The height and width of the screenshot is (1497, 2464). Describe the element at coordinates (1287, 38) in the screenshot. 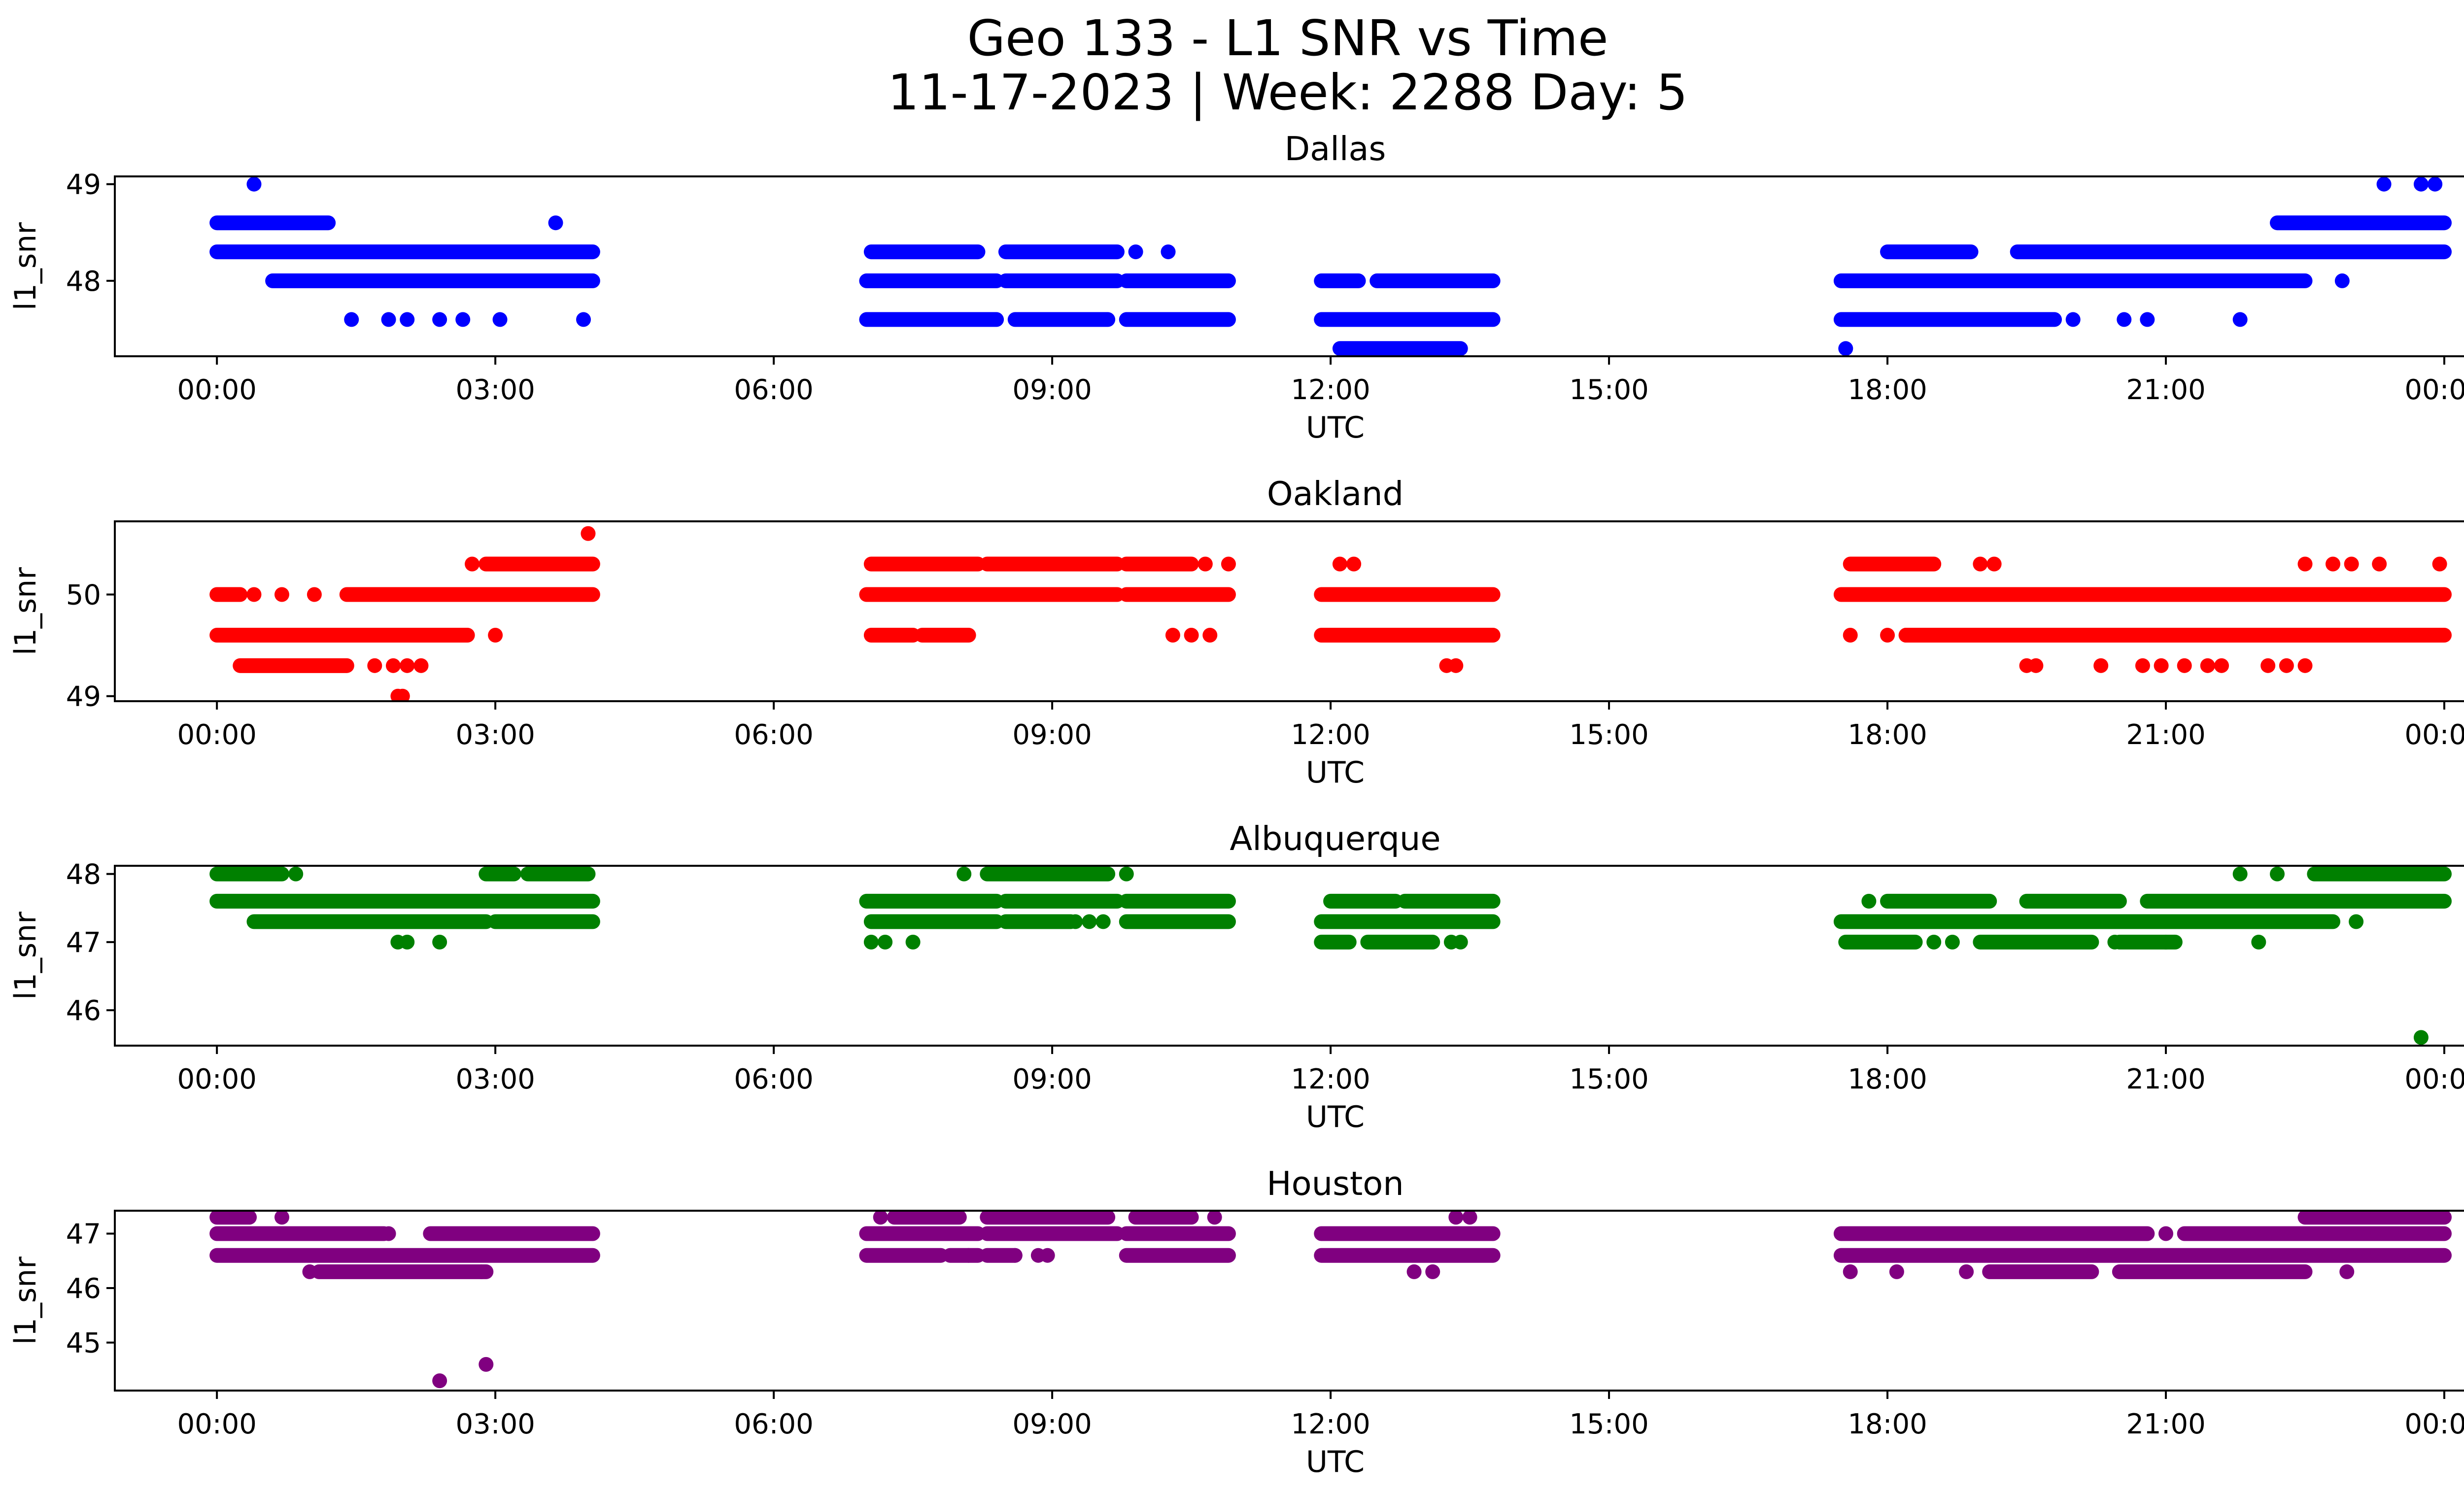

I see `chart-title: Geo 133 - L1 SNR vs Time` at that location.